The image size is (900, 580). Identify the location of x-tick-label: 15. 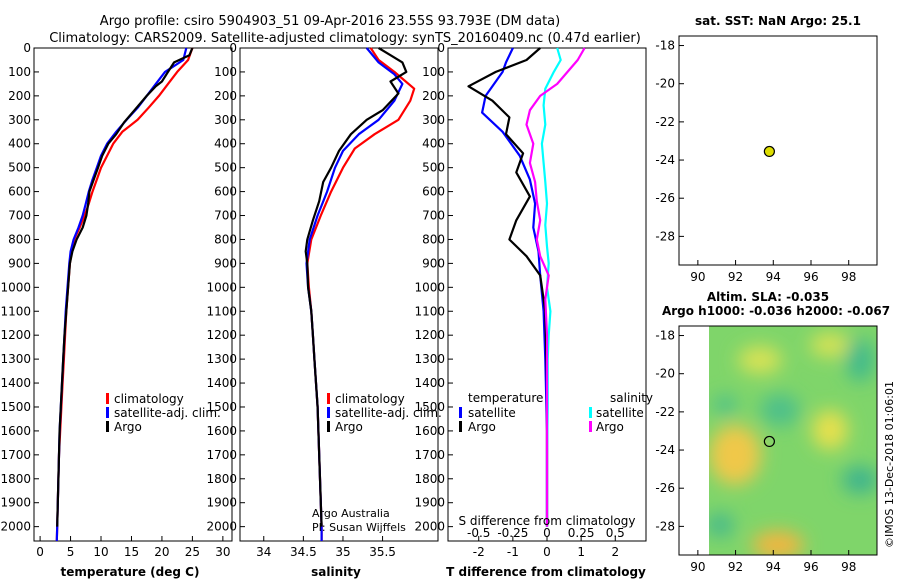
(131, 552).